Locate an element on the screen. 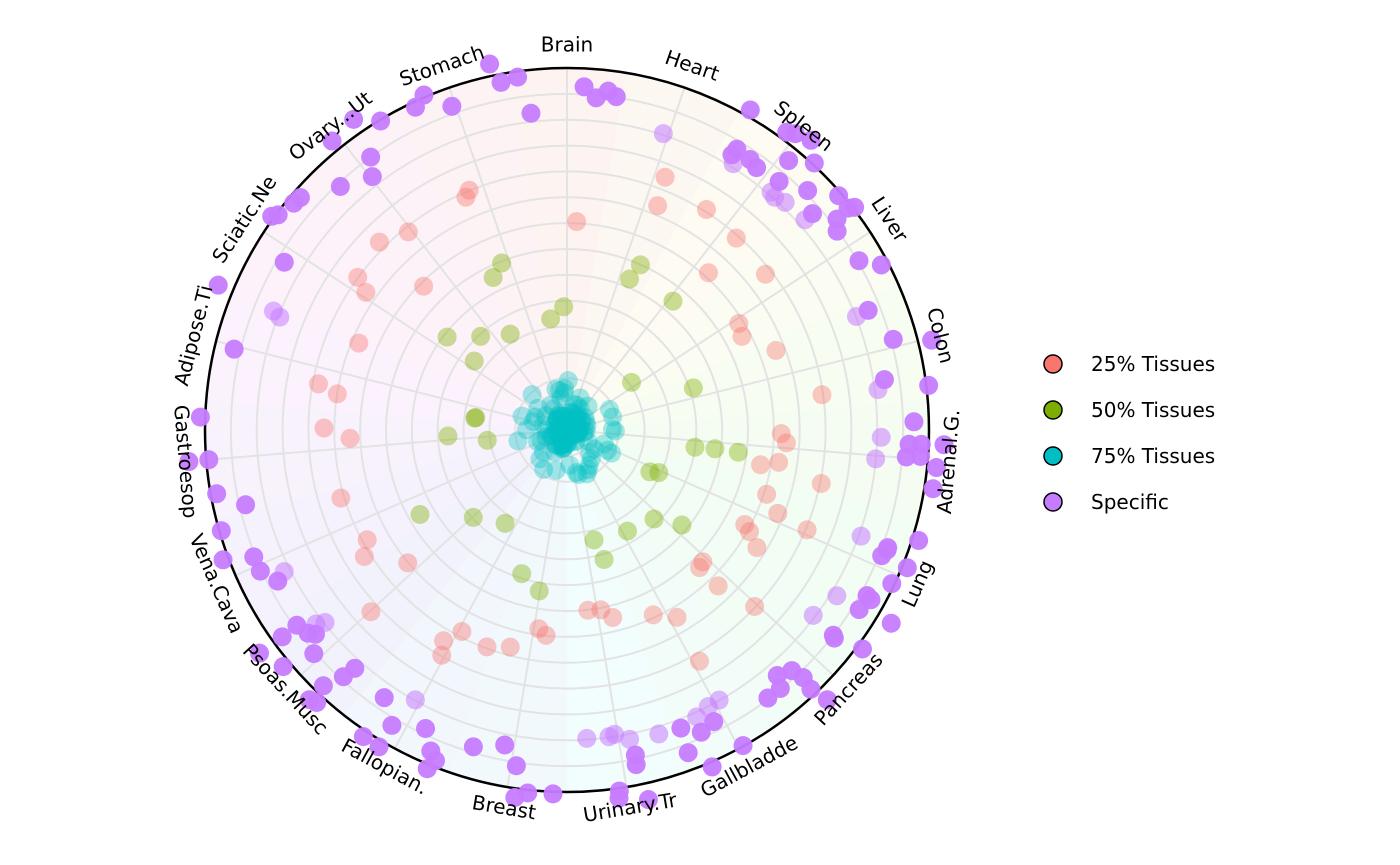  point-75-tissues-stomach is located at coordinates (556, 389).